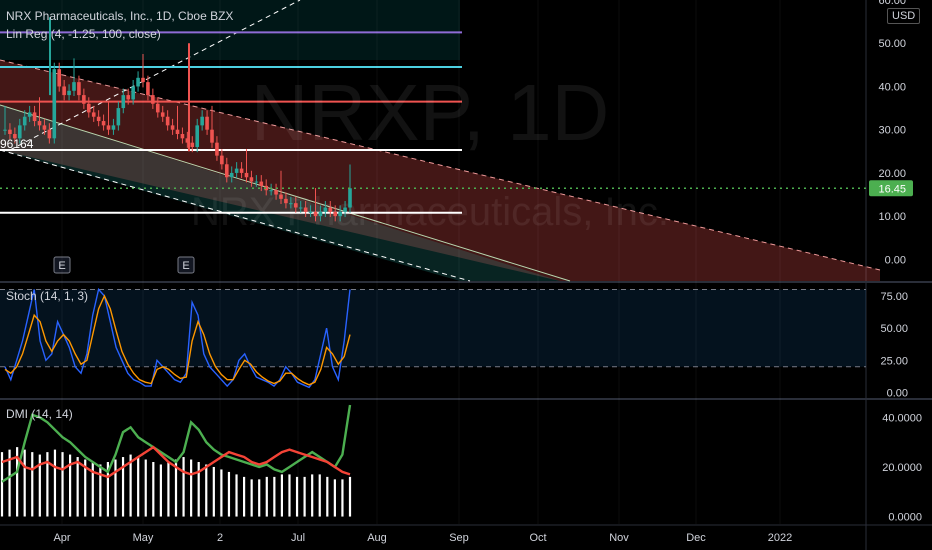 This screenshot has width=932, height=550. I want to click on watermark-name: NRX Pharmaceuticals, Inc., so click(430, 212).